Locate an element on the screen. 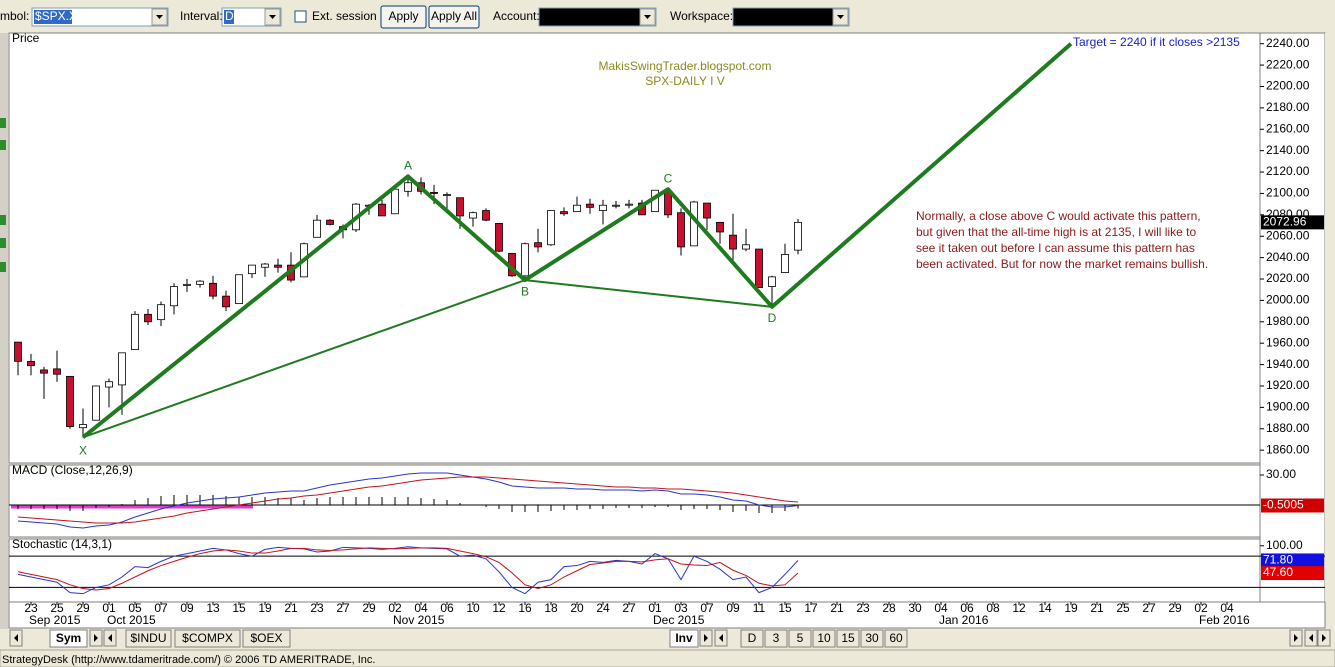  interval-tab-label: 30 is located at coordinates (872, 638).